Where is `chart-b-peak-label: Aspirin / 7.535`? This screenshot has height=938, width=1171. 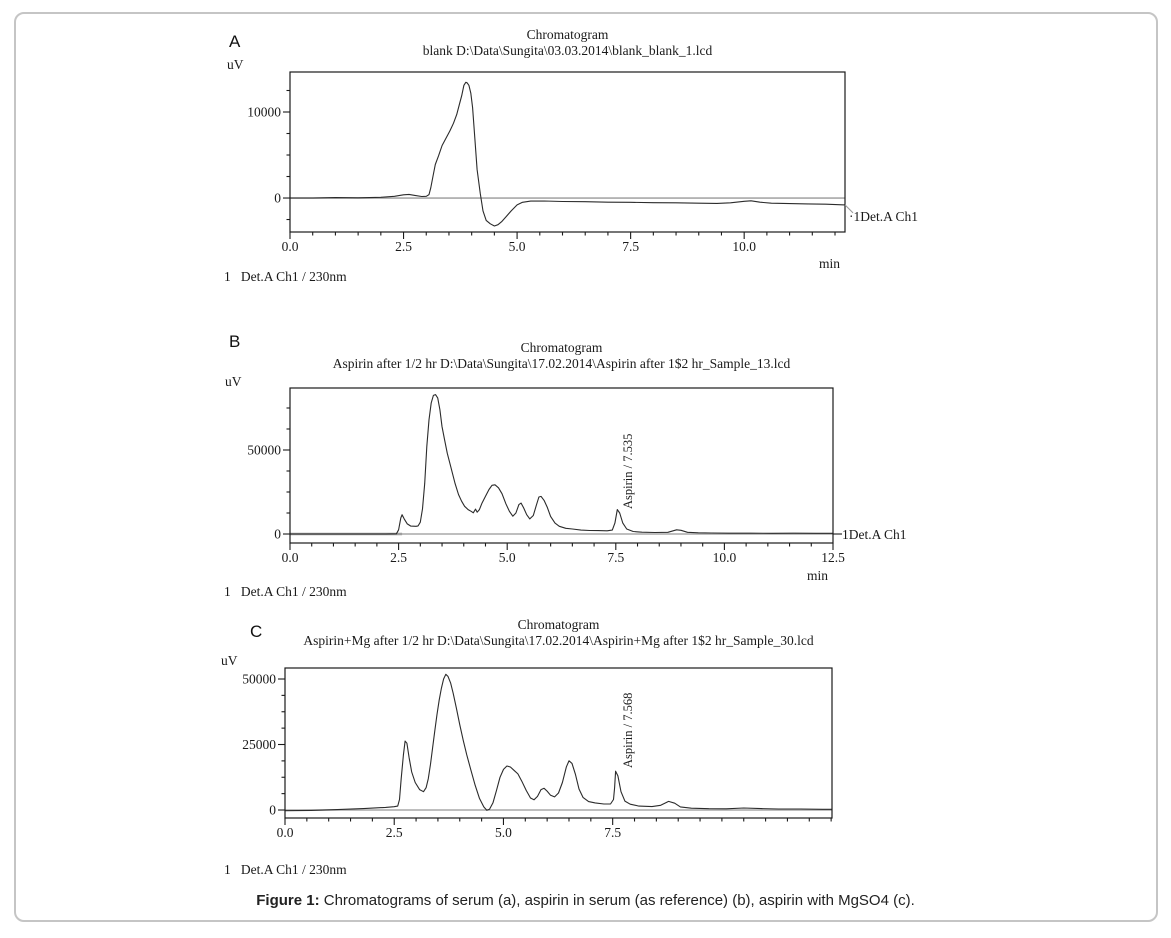
chart-b-peak-label: Aspirin / 7.535 is located at coordinates (628, 471).